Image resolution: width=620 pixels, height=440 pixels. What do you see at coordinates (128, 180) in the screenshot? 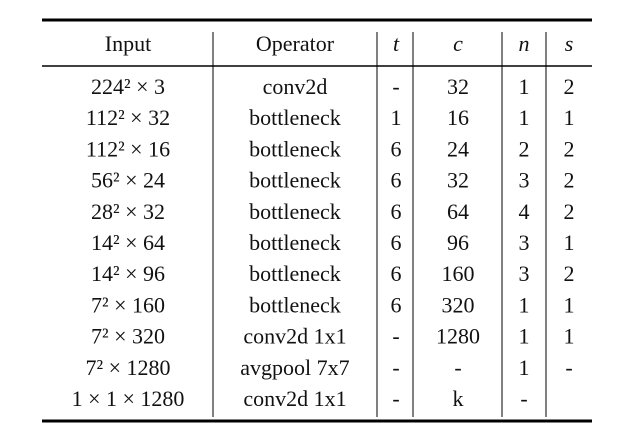
I see `cell: 56² × 24` at bounding box center [128, 180].